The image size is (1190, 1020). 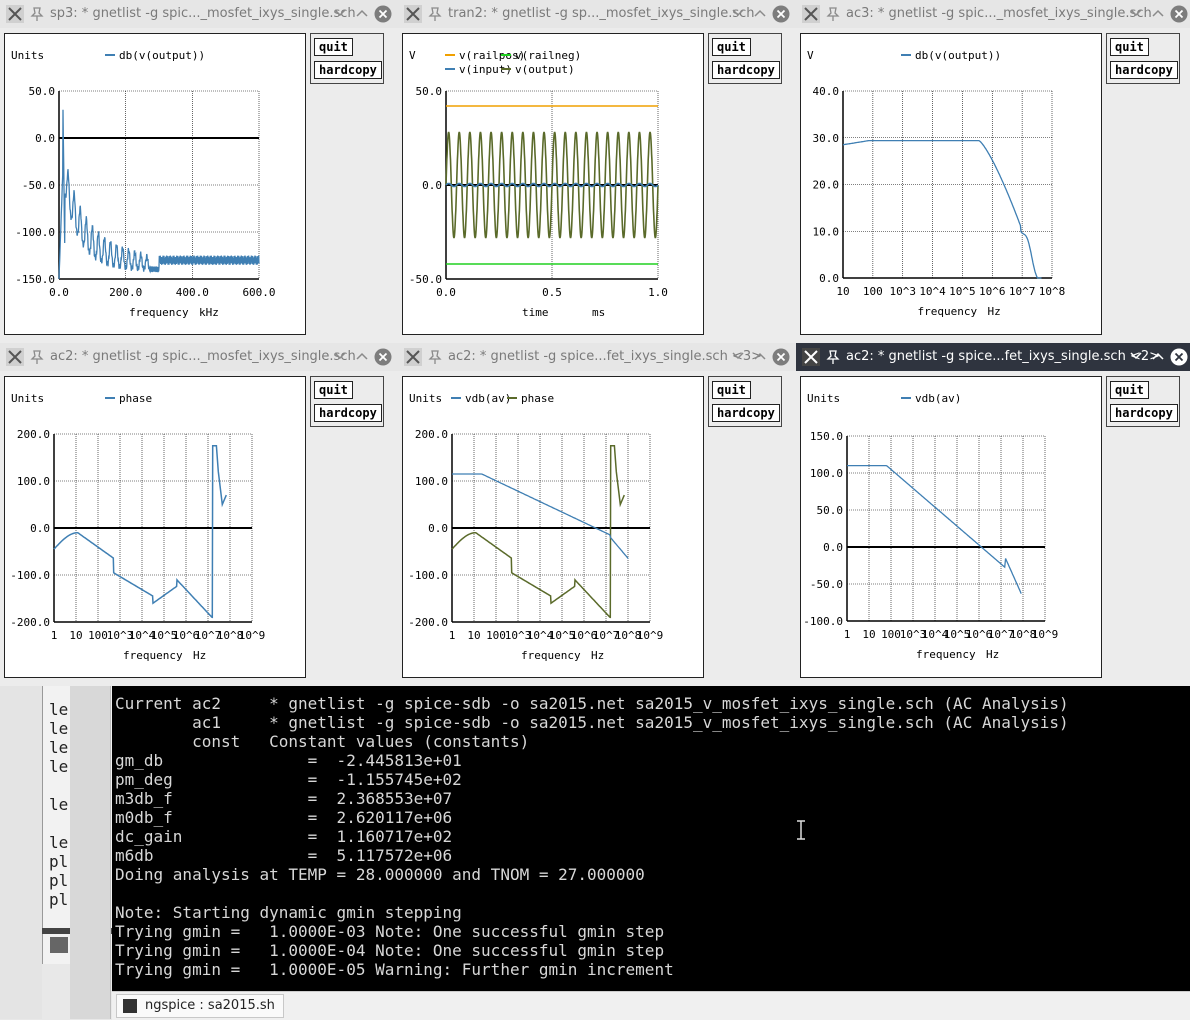 What do you see at coordinates (135, 398) in the screenshot?
I see `legend-entry: phase` at bounding box center [135, 398].